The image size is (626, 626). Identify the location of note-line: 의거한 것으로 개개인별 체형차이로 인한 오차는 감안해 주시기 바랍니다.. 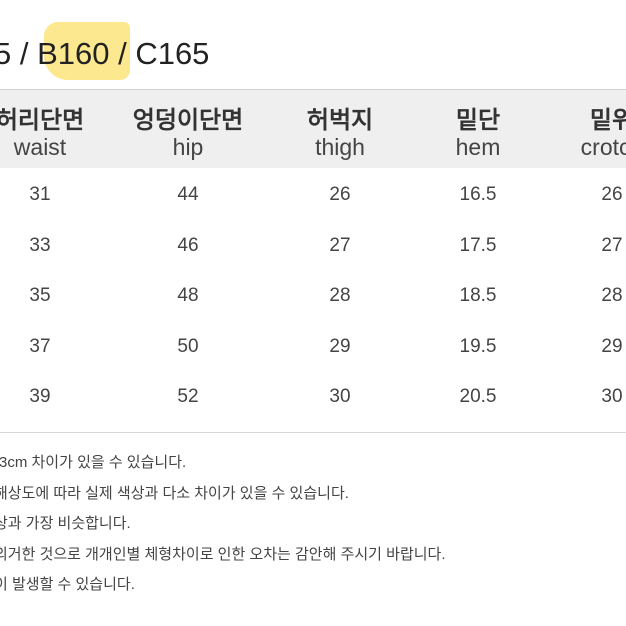
(223, 554).